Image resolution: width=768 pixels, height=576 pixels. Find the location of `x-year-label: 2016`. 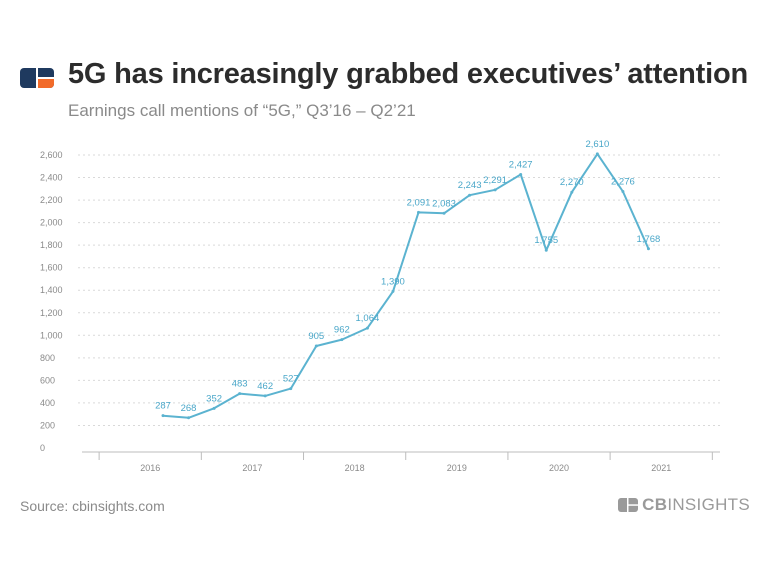

x-year-label: 2016 is located at coordinates (150, 468).